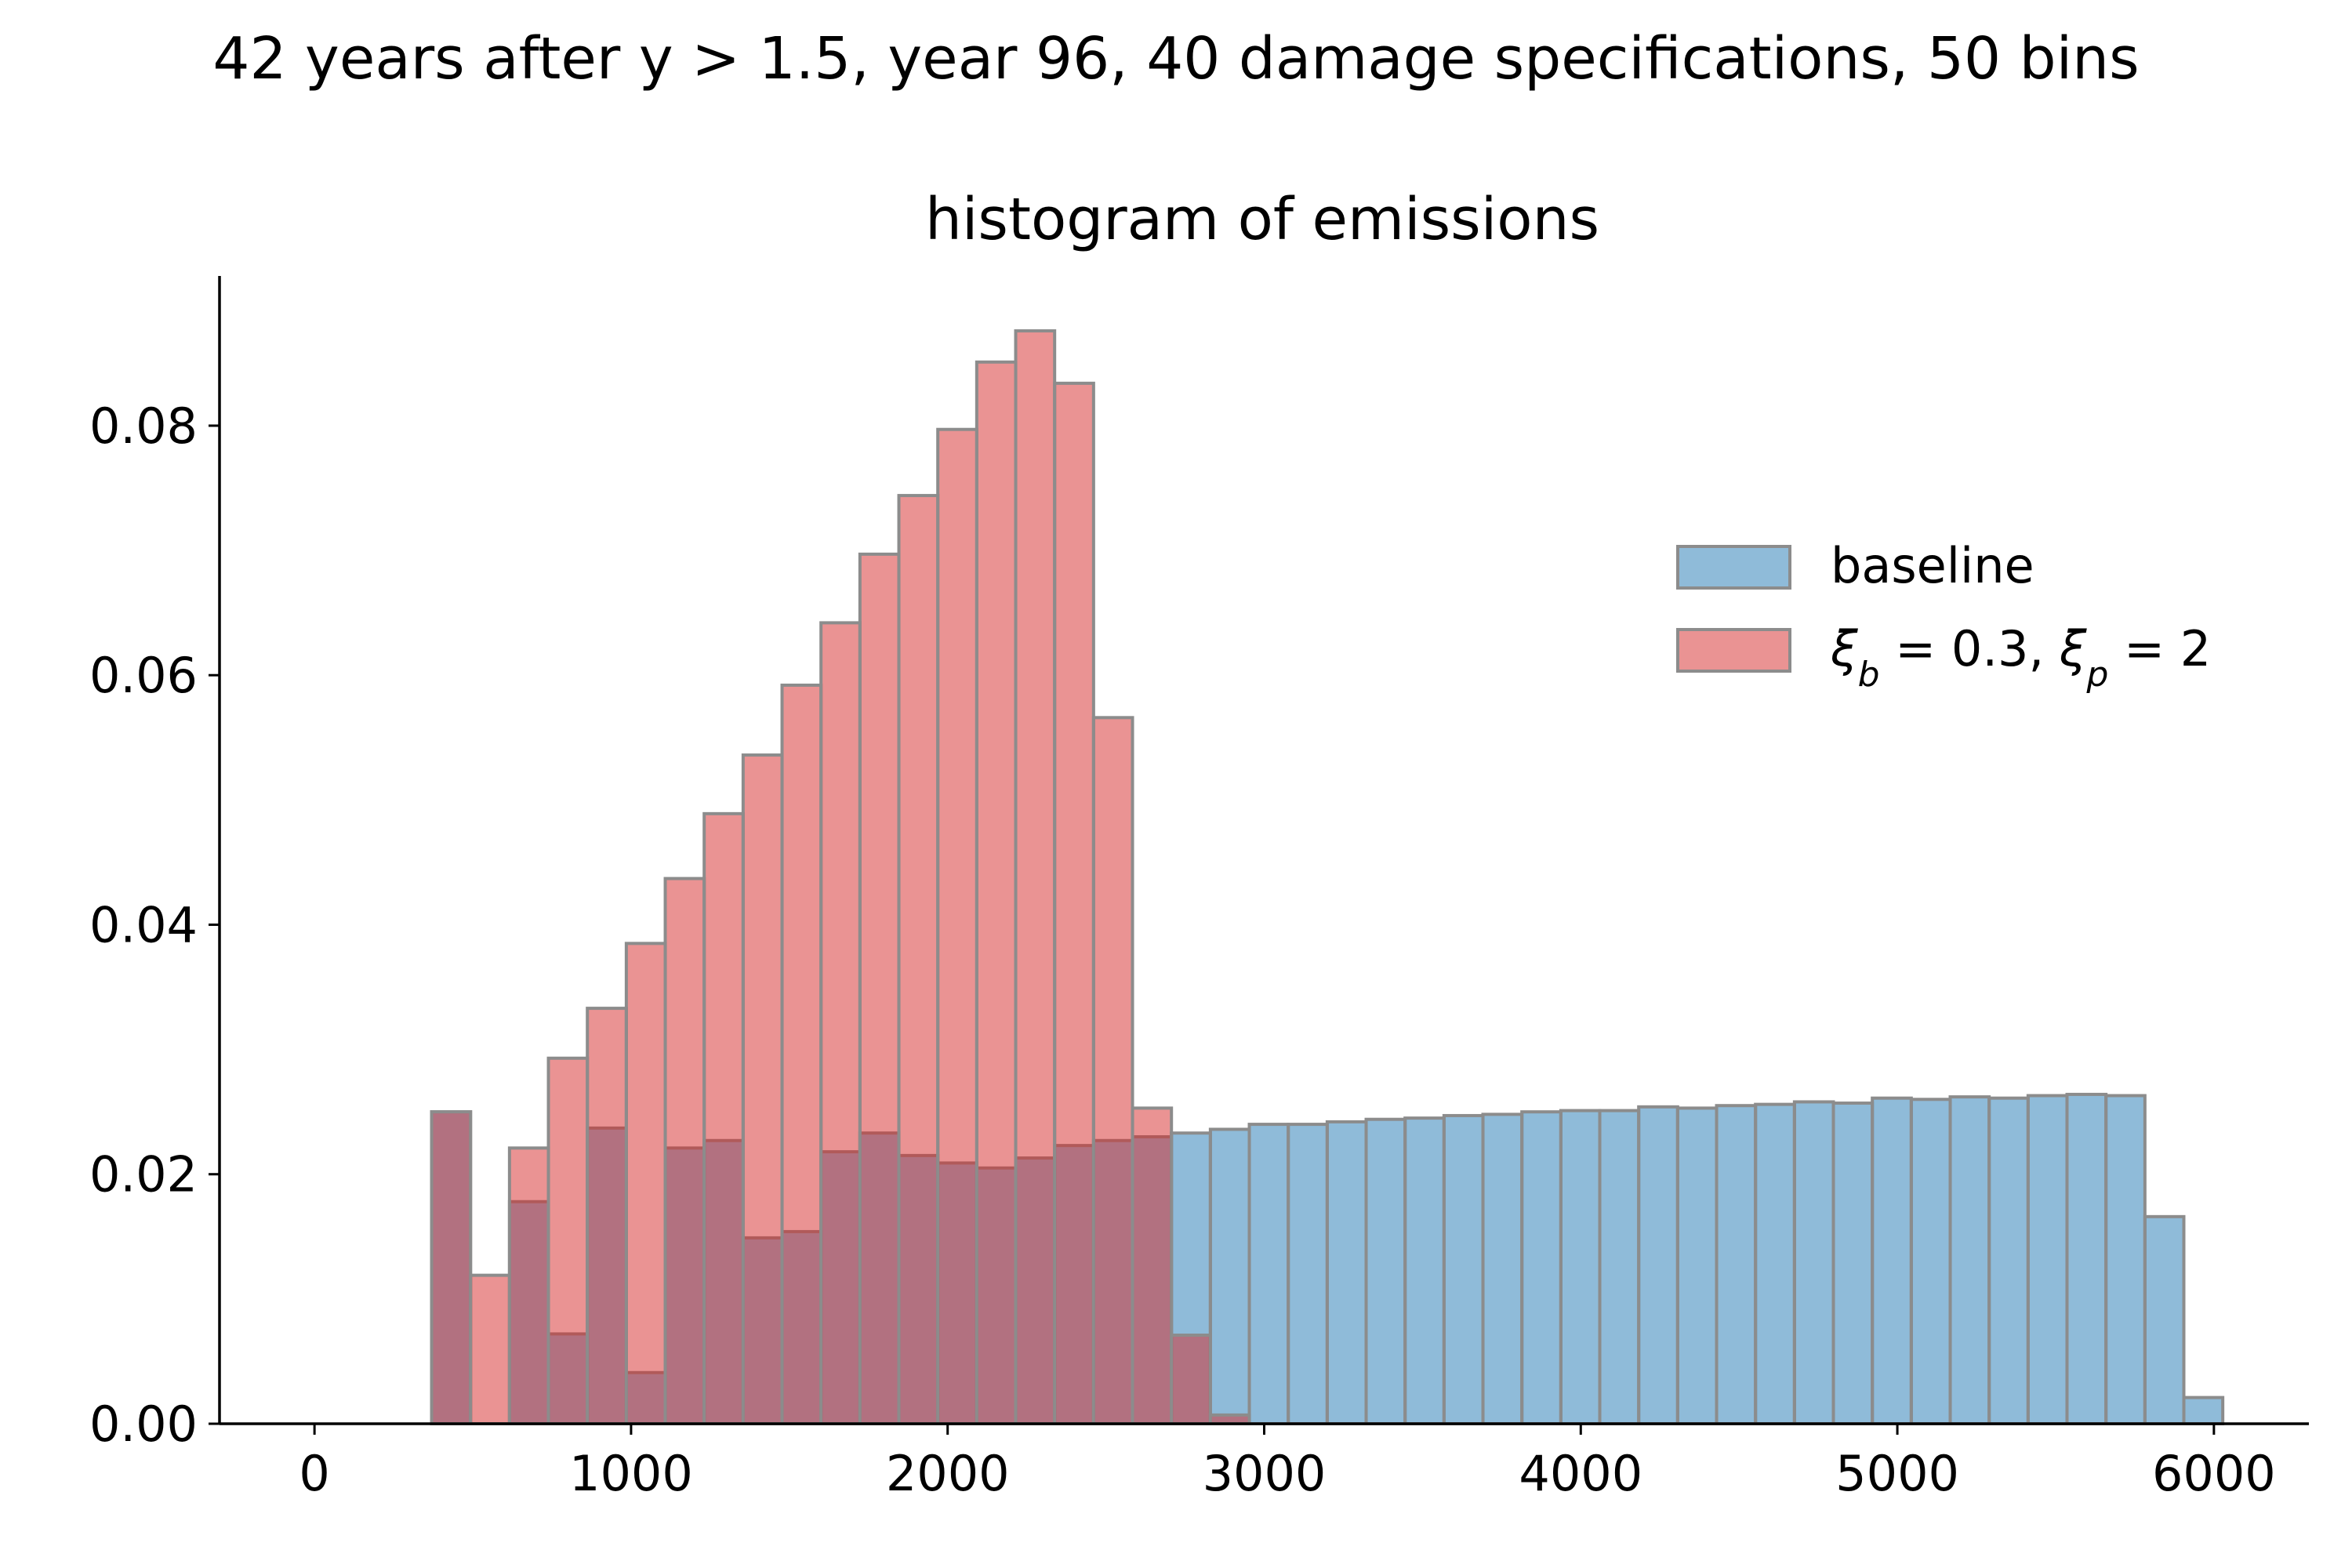 The image size is (2352, 1568). What do you see at coordinates (1943, 616) in the screenshot?
I see `legend: baseline ξb = 0.3, ξp = 2` at bounding box center [1943, 616].